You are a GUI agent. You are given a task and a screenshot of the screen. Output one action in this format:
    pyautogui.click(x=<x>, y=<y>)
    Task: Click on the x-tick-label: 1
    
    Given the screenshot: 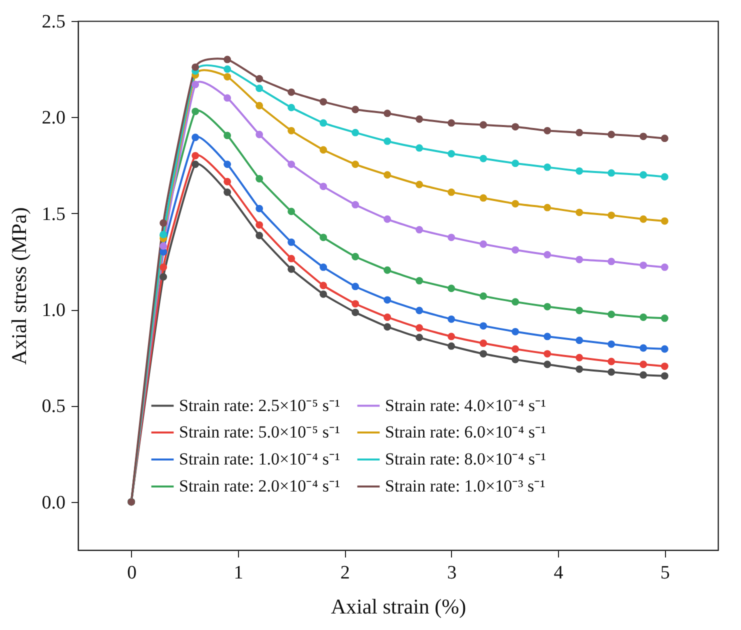 What is the action you would take?
    pyautogui.click(x=239, y=573)
    